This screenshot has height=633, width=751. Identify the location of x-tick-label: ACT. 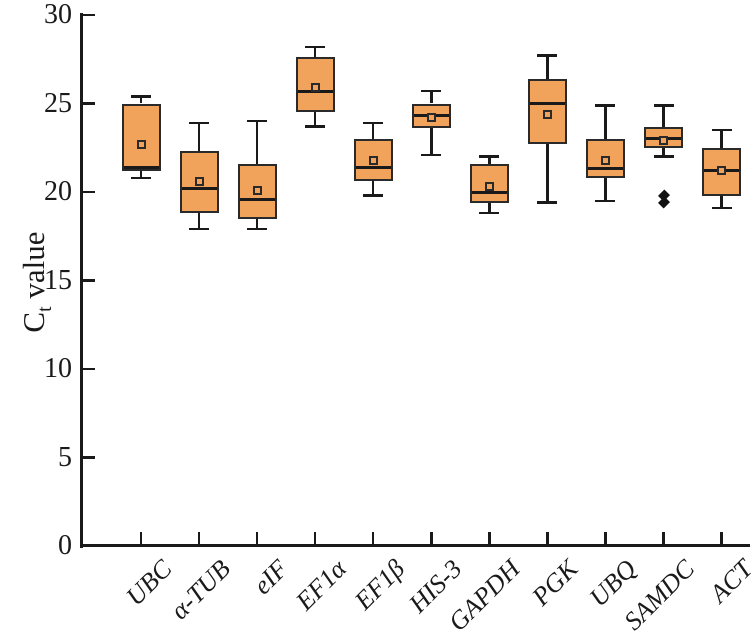
(727, 581).